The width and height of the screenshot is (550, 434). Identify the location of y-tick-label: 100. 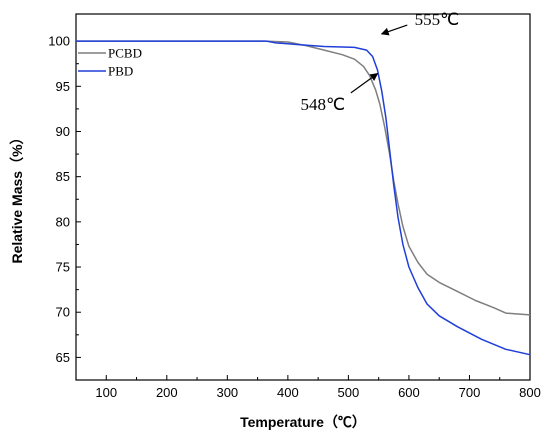
(59, 41).